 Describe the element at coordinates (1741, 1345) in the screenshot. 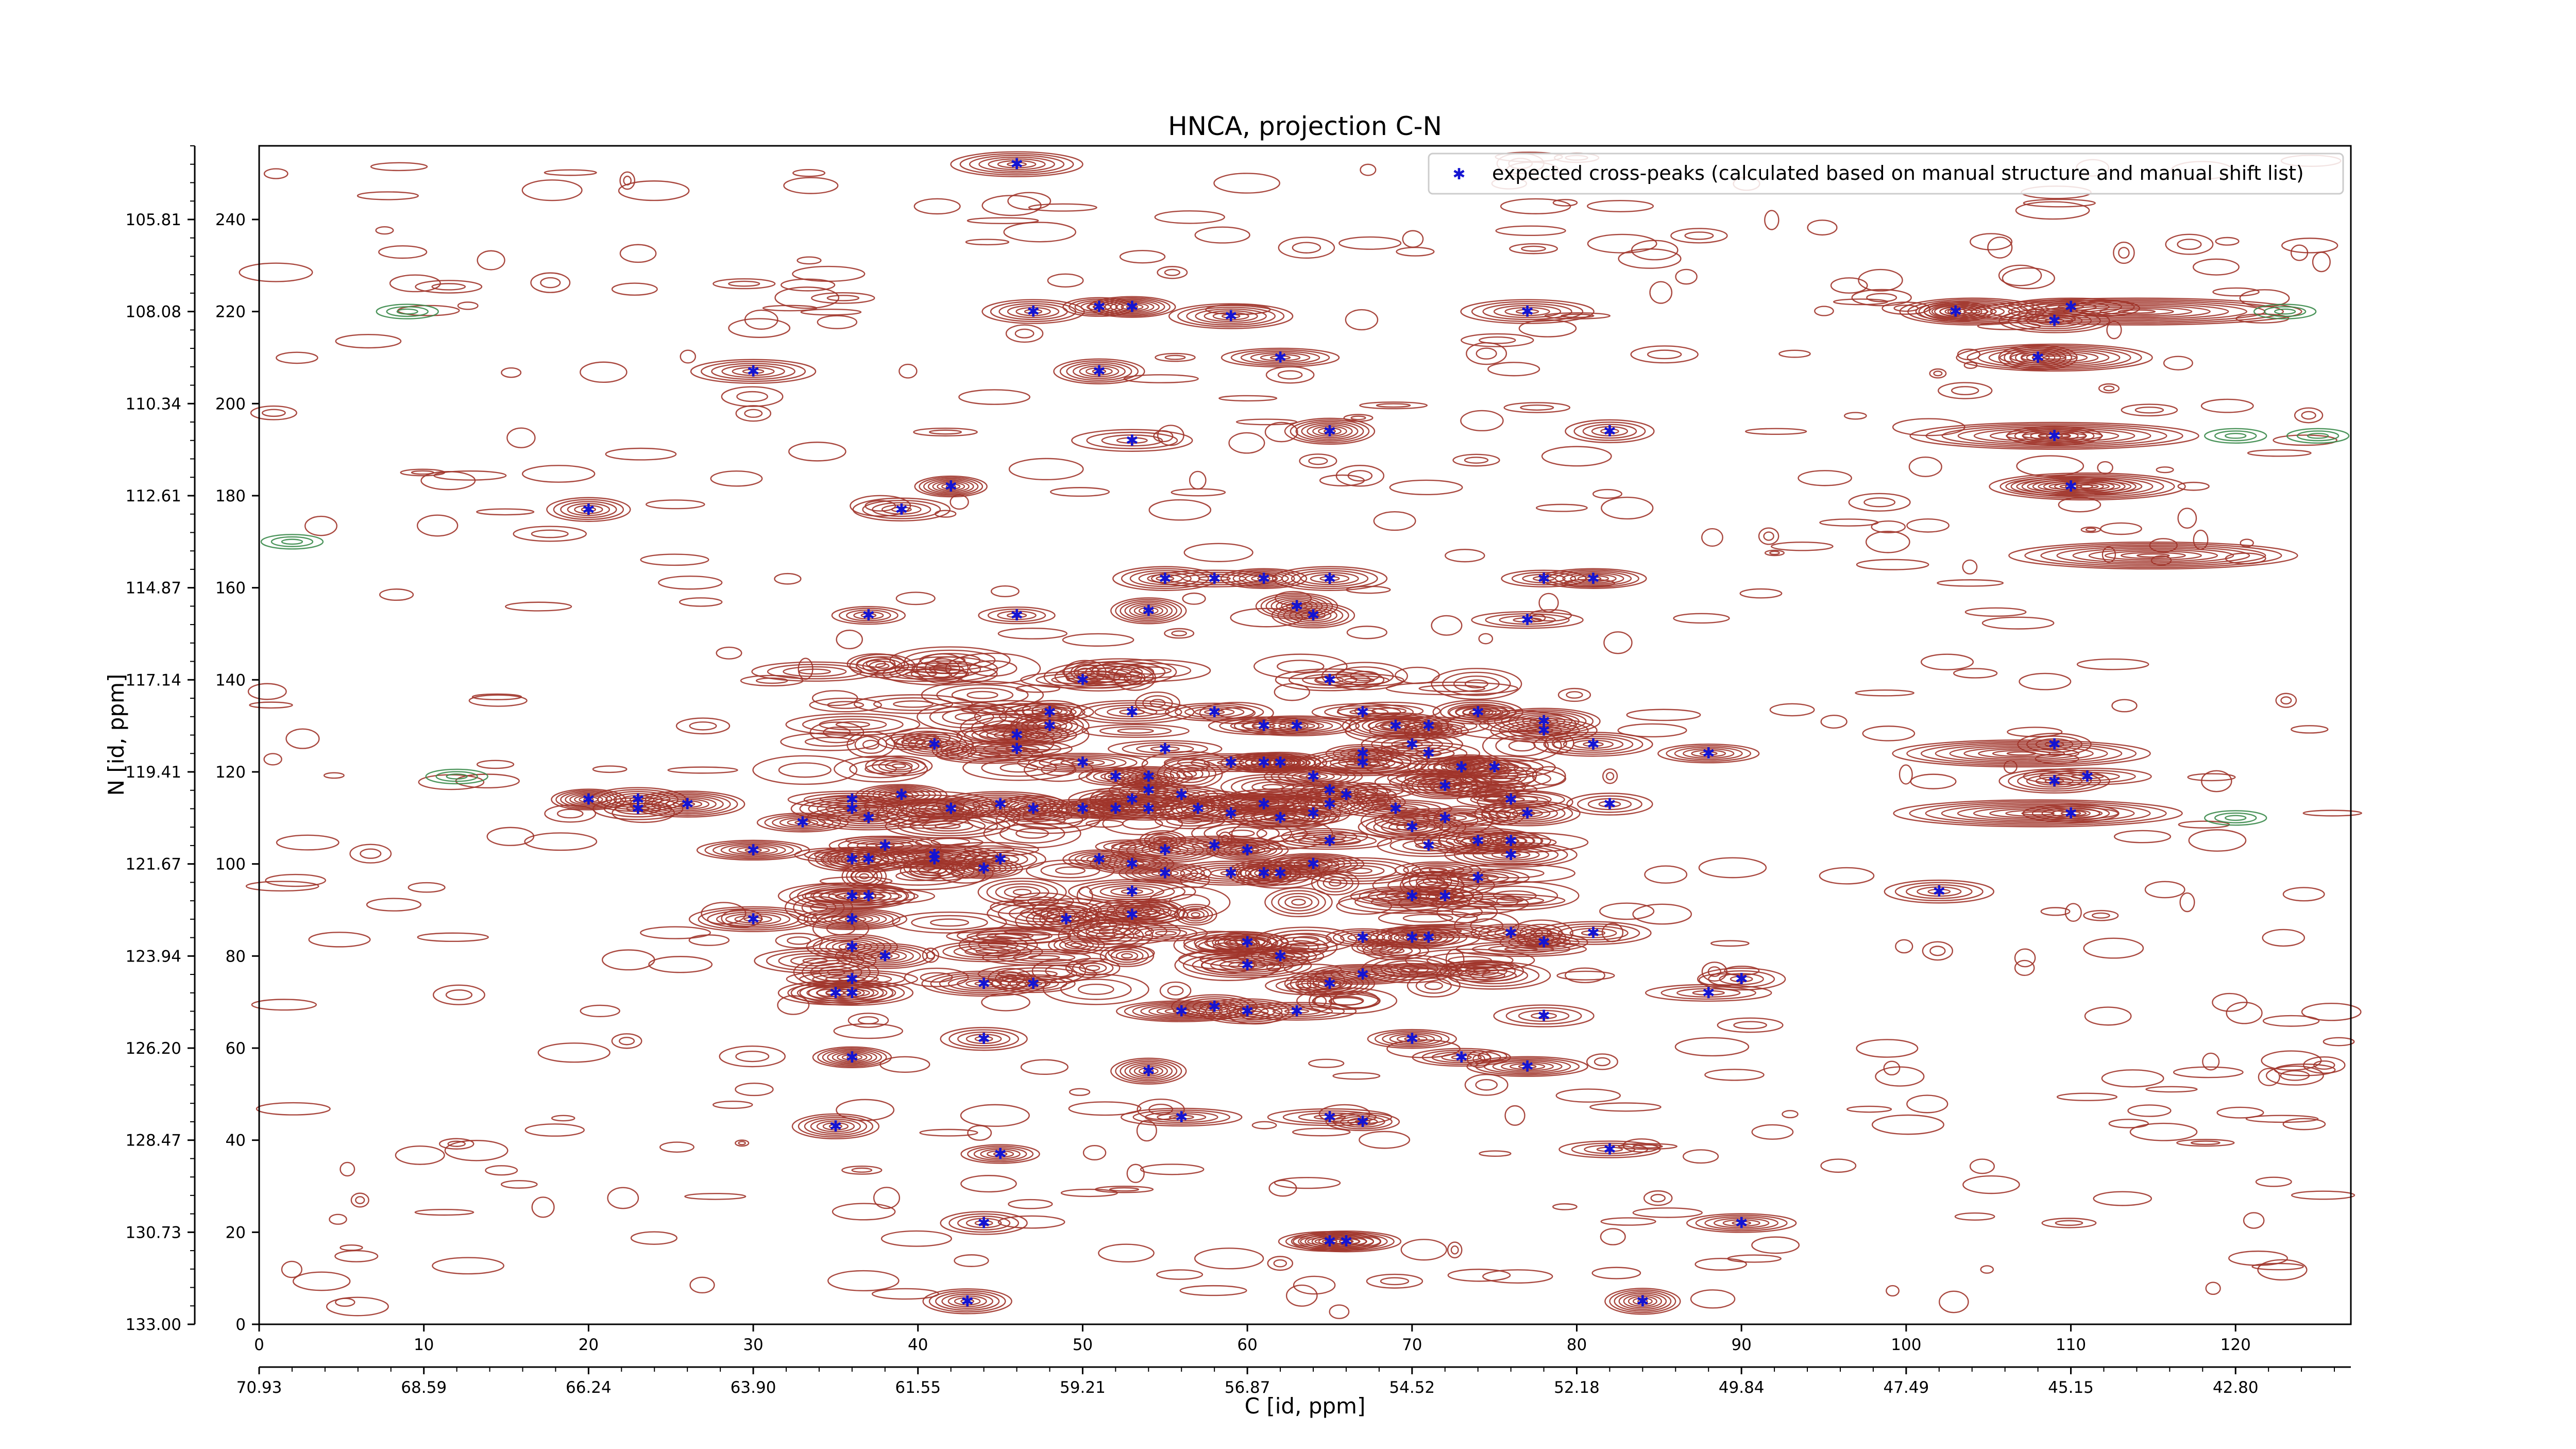

I see `tick-label: 90` at that location.